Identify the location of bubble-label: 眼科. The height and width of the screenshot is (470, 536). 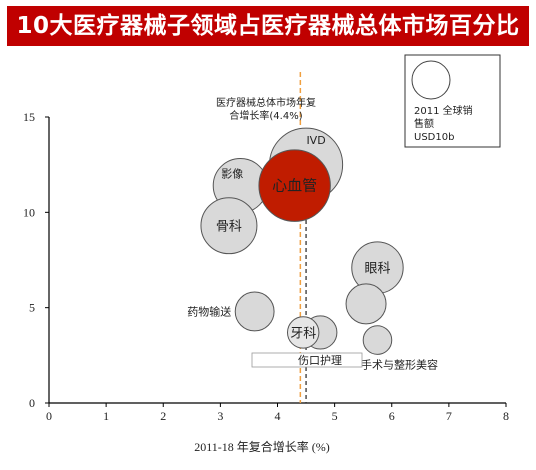
(377, 269).